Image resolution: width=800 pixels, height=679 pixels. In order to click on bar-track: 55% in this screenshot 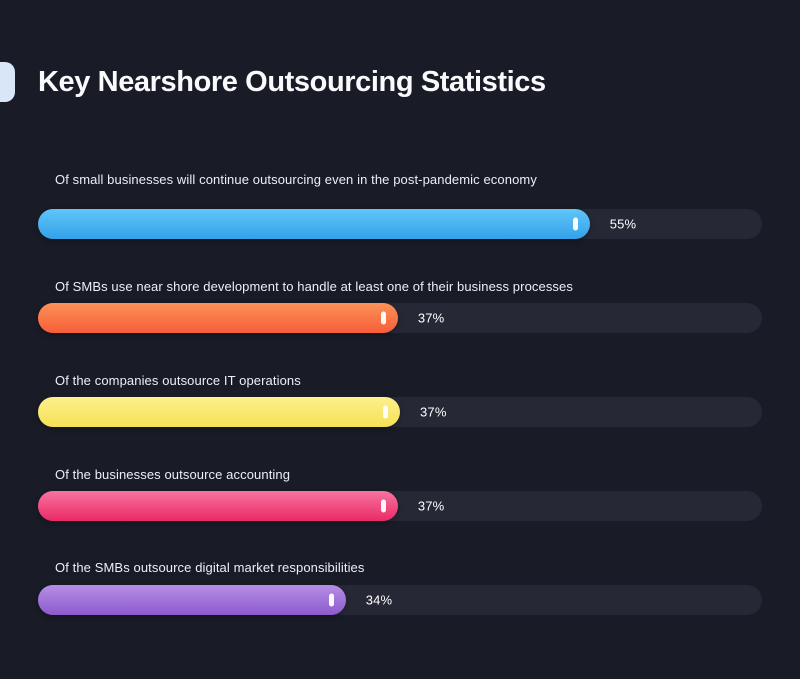, I will do `click(400, 224)`.